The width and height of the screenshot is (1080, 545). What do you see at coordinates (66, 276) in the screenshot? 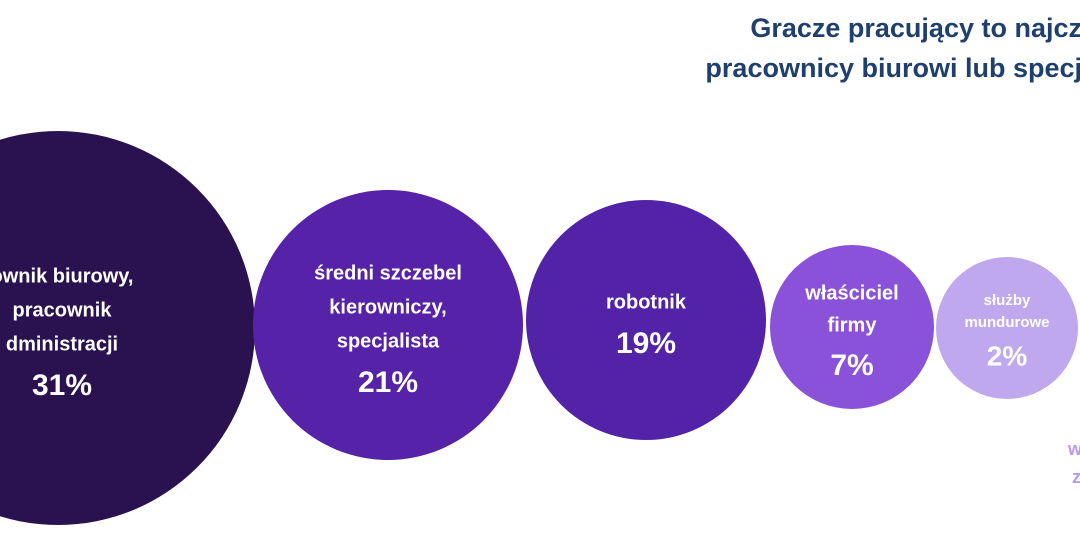
I see `bubble-label: ownik biurowy,` at bounding box center [66, 276].